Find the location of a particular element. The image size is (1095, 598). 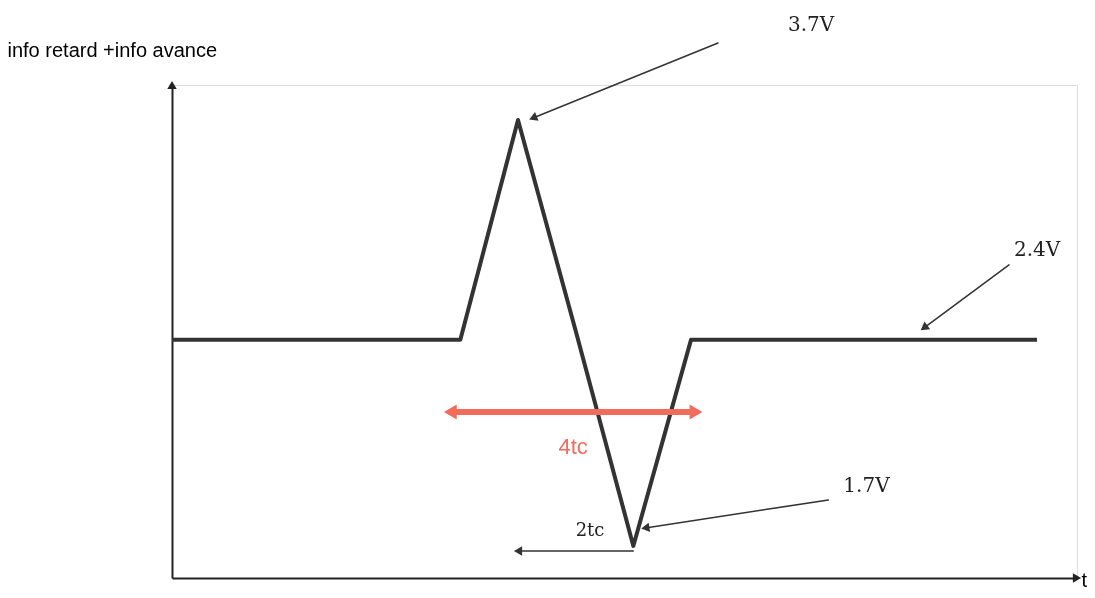

annotation: 2tc is located at coordinates (590, 529).